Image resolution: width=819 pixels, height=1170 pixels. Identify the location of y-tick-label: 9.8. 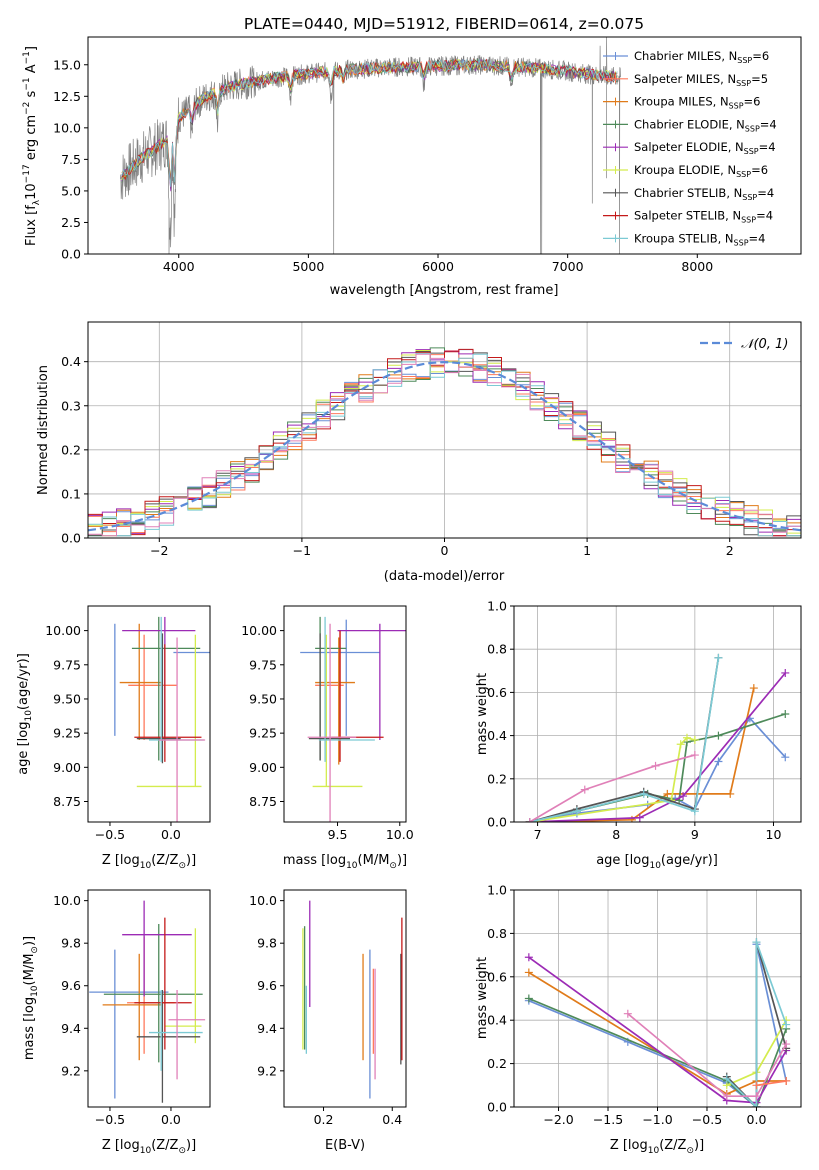
(267, 943).